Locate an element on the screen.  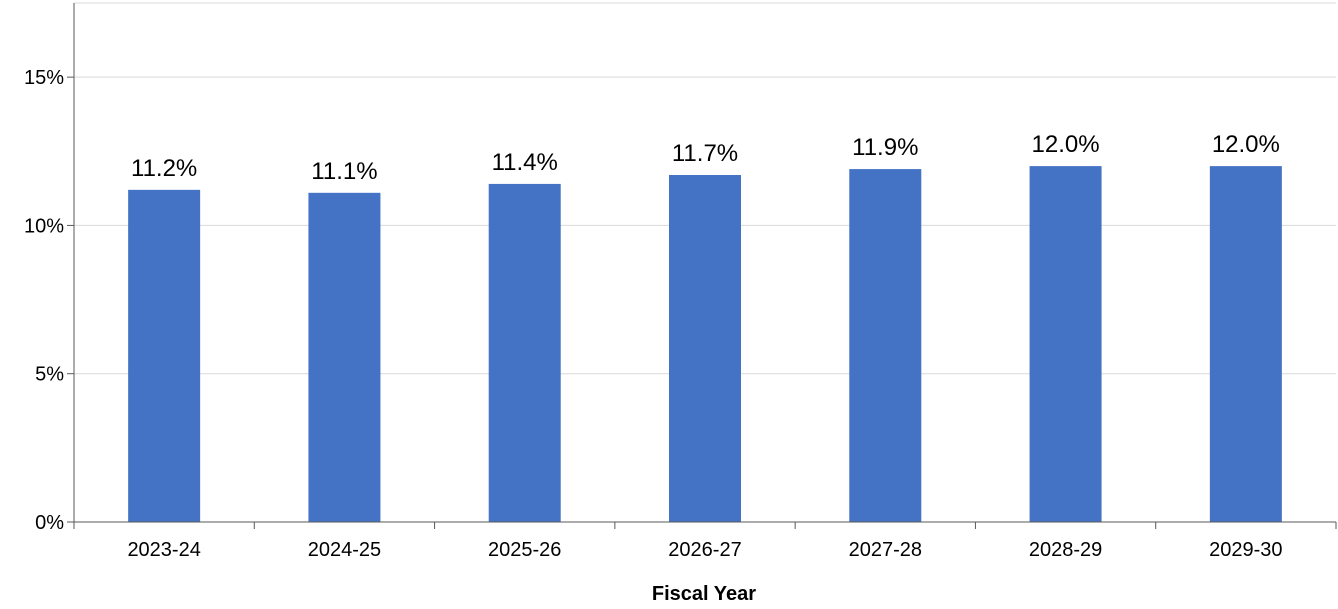
x-tick-label: 2025-26 is located at coordinates (524, 550).